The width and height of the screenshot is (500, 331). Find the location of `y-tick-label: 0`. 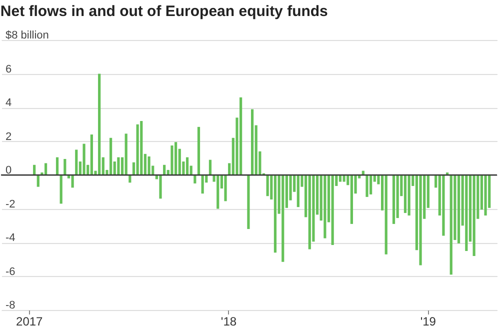

y-tick-label: 0 is located at coordinates (9, 170).